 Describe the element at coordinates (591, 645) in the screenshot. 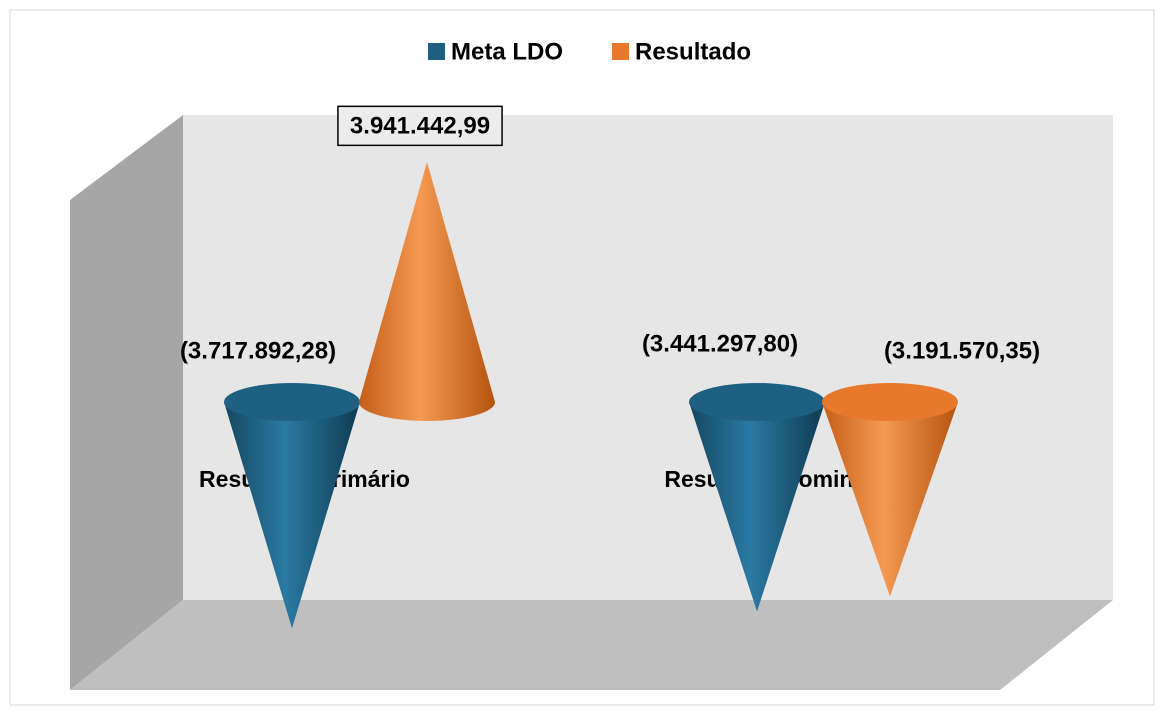

I see `floor` at that location.